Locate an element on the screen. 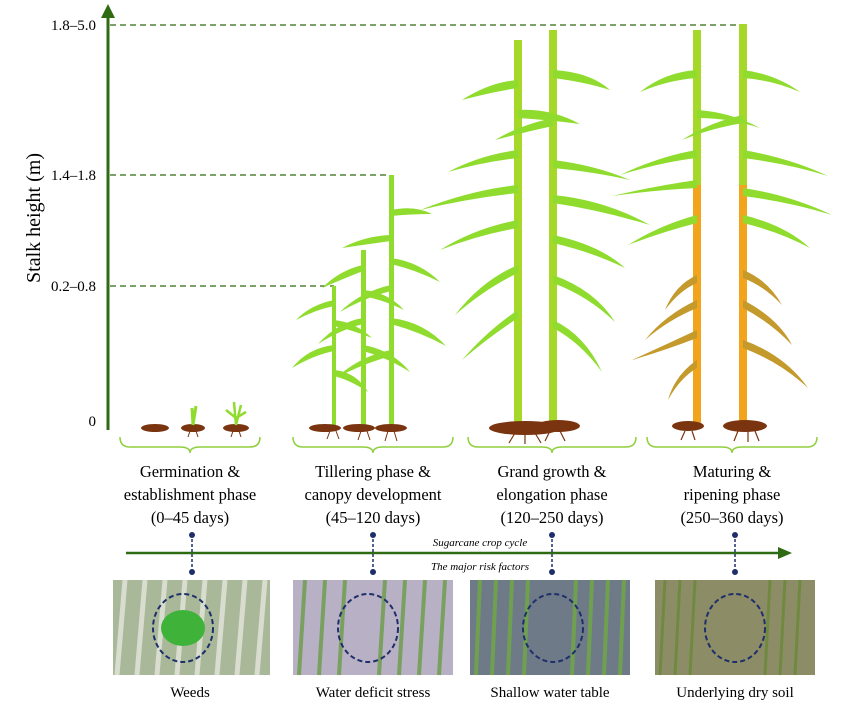 The image size is (850, 707). connector-1-dot-bottom is located at coordinates (192, 572).